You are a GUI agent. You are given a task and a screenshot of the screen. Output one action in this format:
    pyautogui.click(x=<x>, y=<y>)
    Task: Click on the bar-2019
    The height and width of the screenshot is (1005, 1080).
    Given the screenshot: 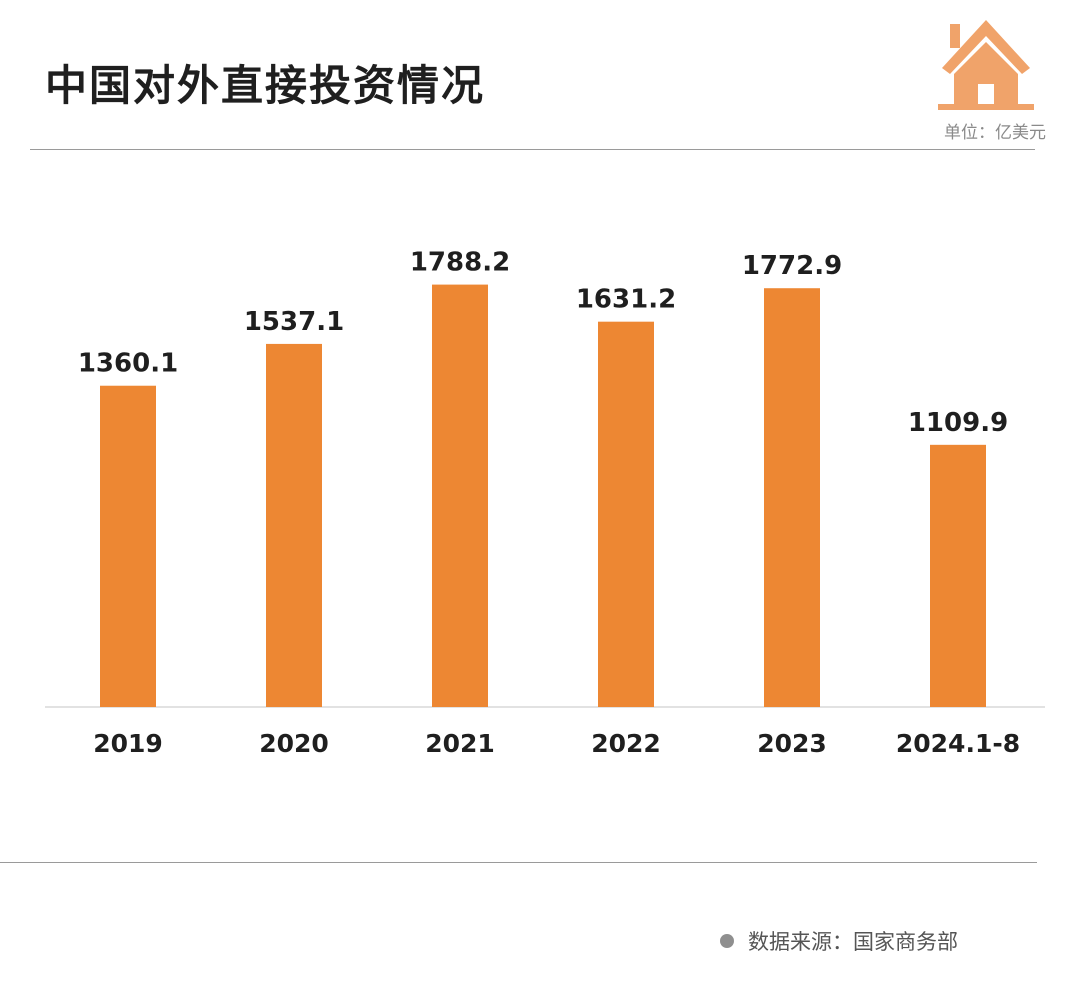 What is the action you would take?
    pyautogui.click(x=128, y=546)
    